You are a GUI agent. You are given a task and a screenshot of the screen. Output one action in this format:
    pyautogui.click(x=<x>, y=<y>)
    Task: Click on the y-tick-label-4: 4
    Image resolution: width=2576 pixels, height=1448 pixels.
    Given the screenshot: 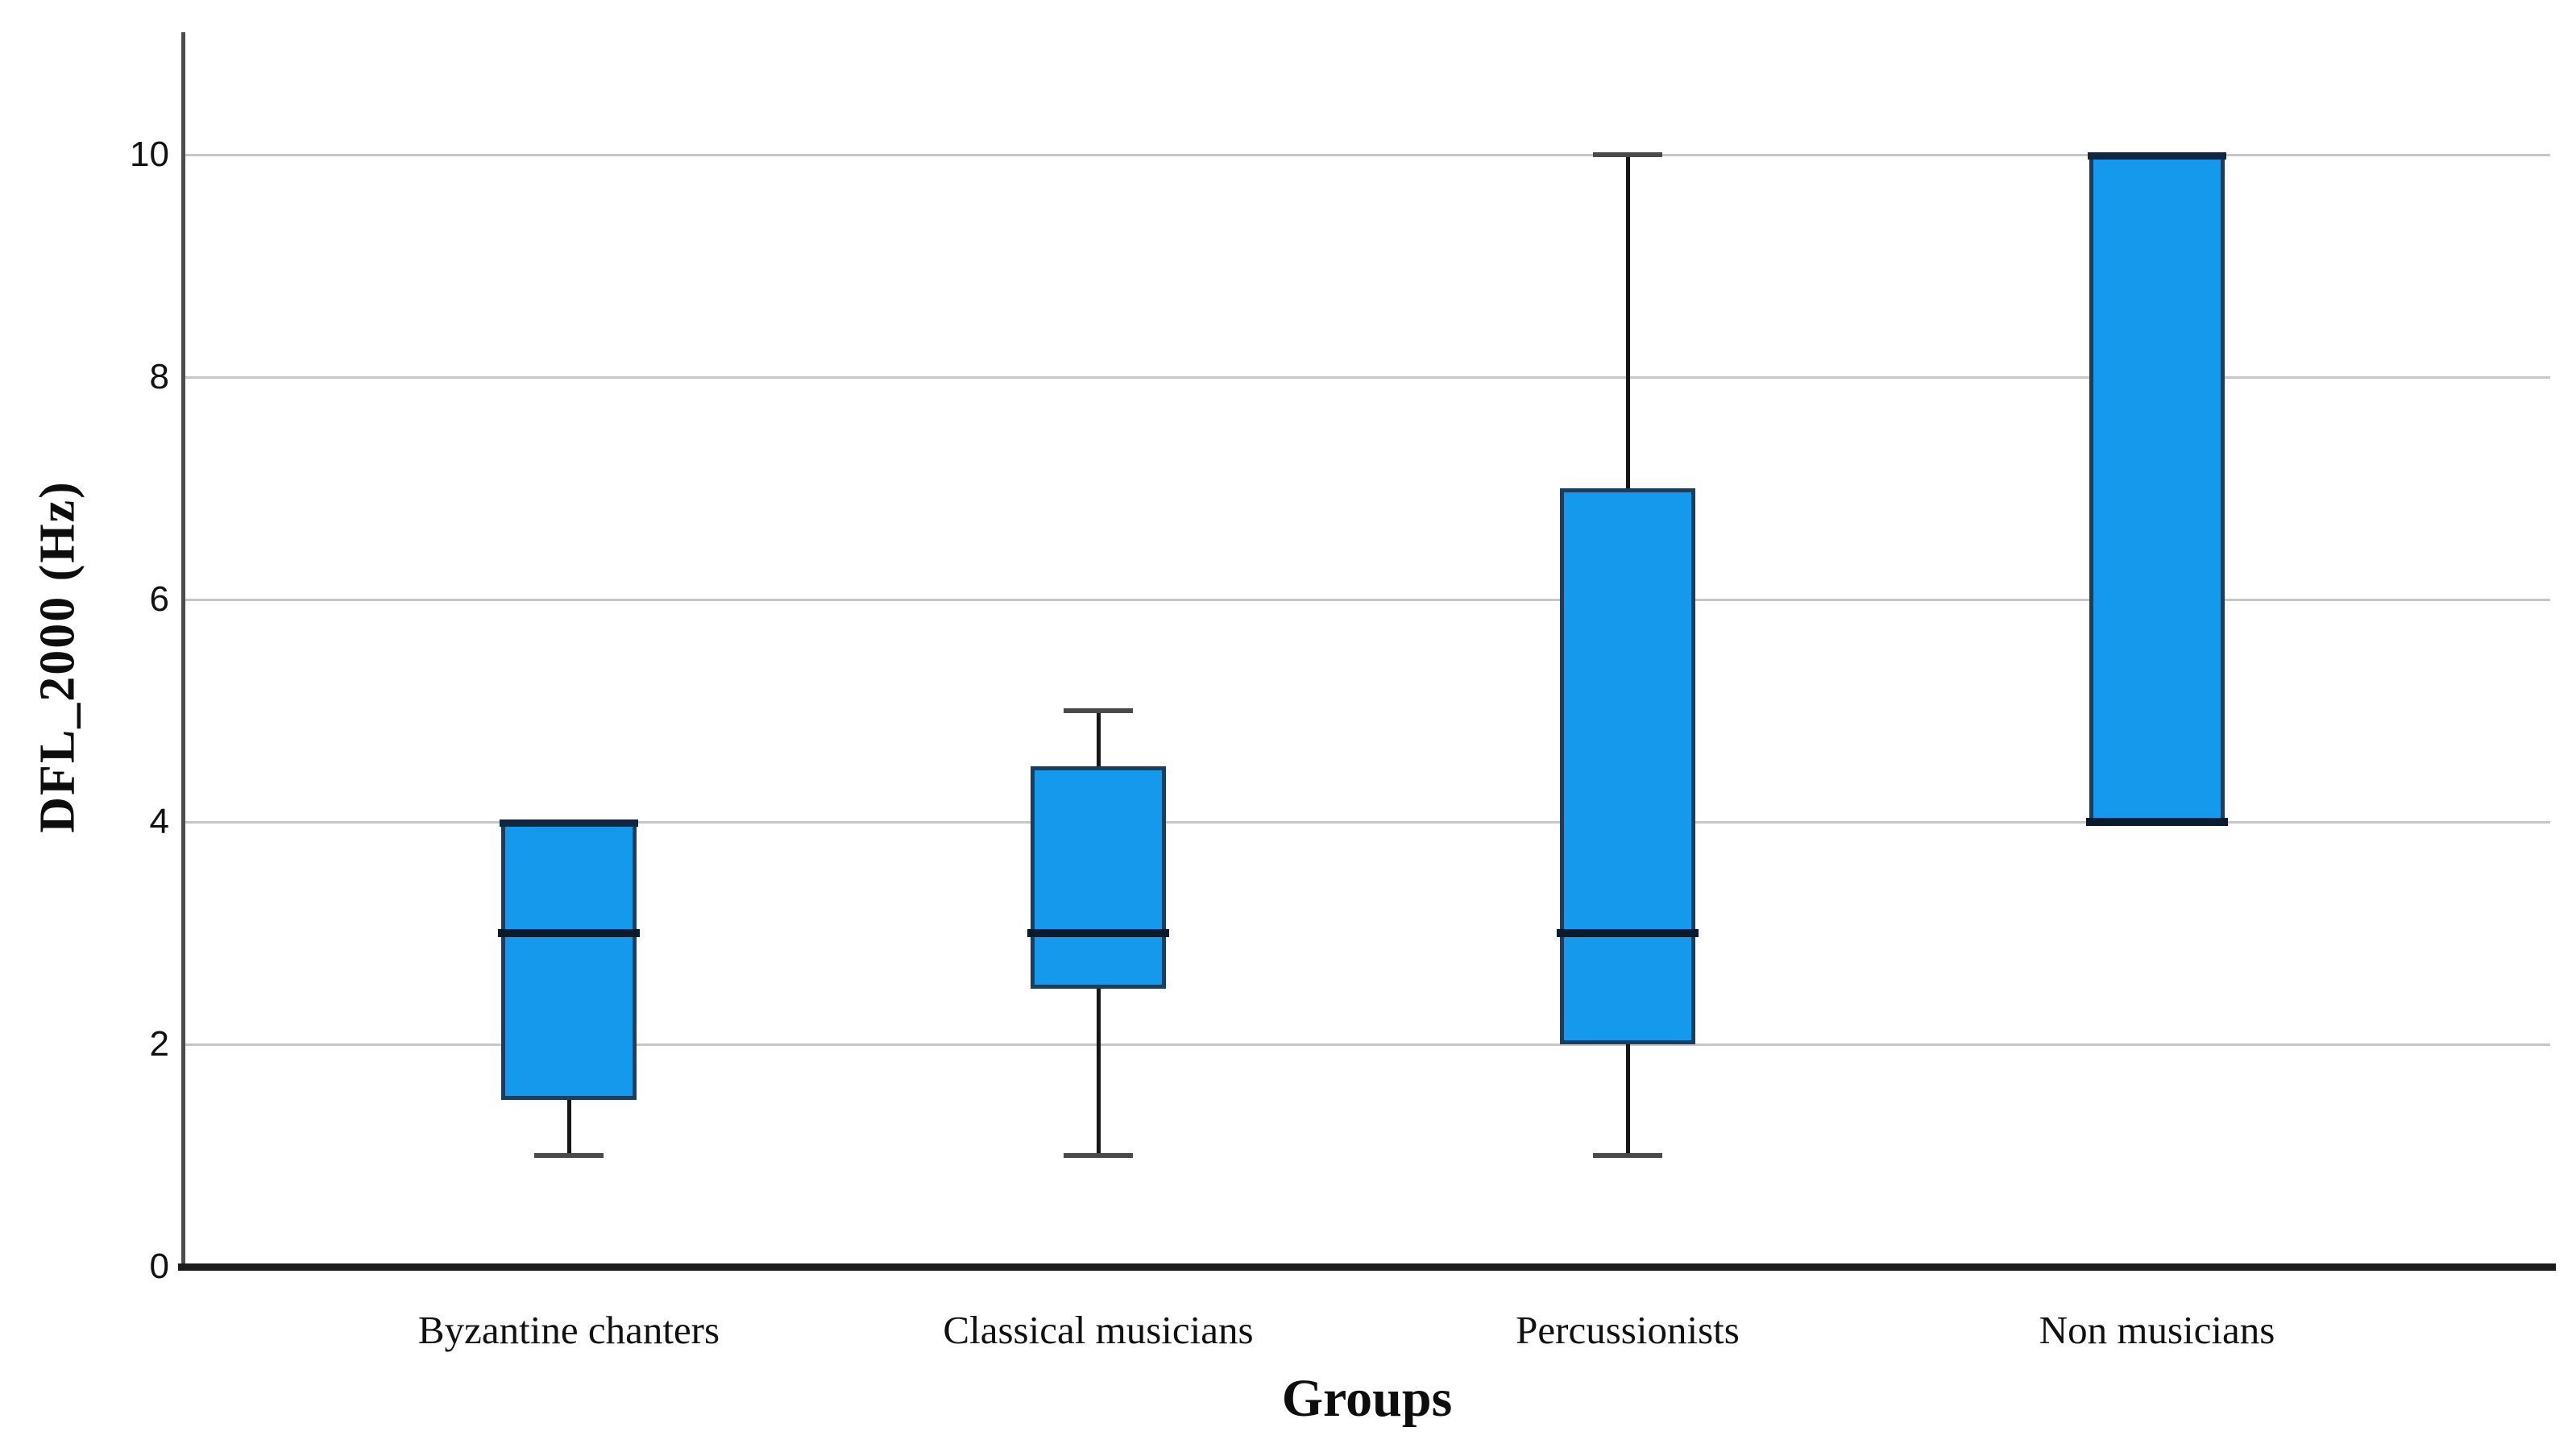 What is the action you would take?
    pyautogui.click(x=159, y=822)
    